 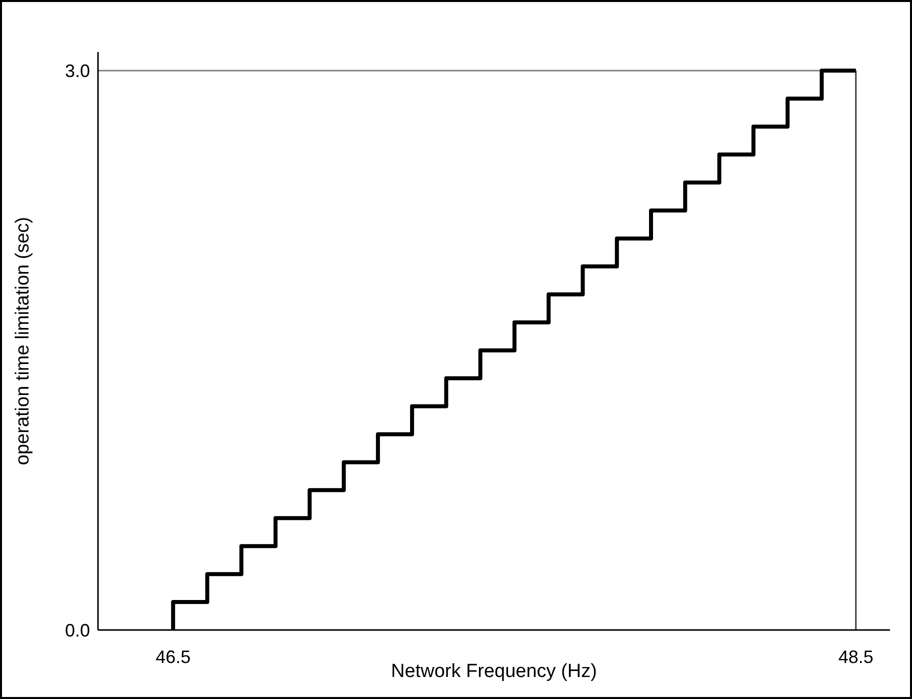 I want to click on y-tick-label: 3.0, so click(x=77, y=71).